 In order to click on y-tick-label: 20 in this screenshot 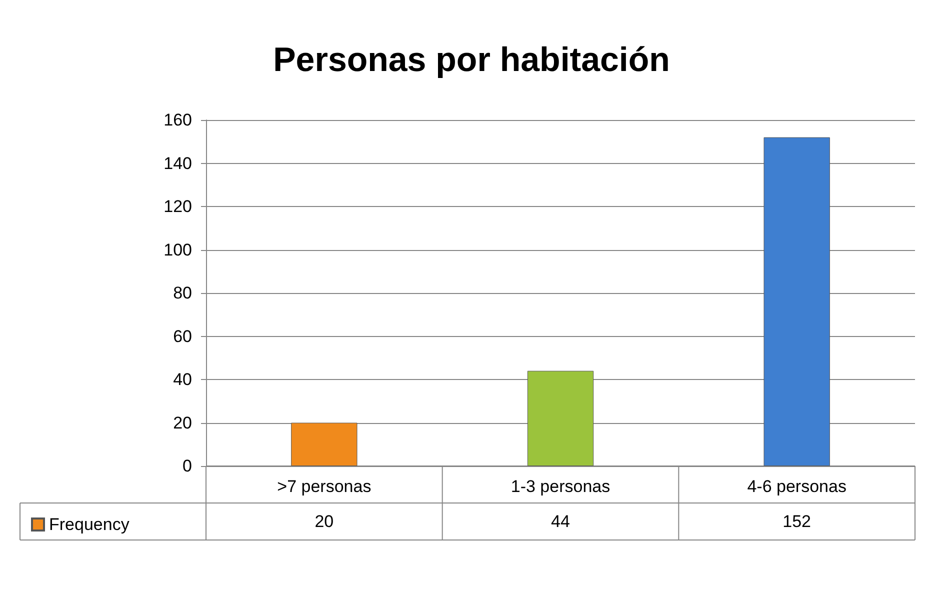, I will do `click(182, 422)`.